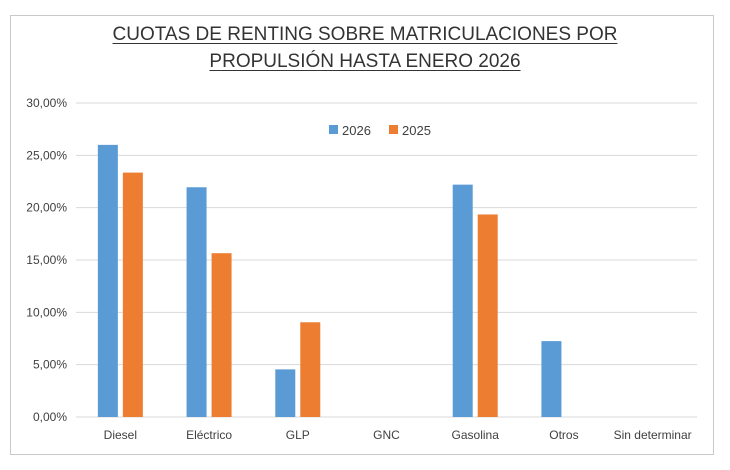 Image resolution: width=730 pixels, height=470 pixels. Describe the element at coordinates (393, 129) in the screenshot. I see `legend-swatch-2025` at that location.